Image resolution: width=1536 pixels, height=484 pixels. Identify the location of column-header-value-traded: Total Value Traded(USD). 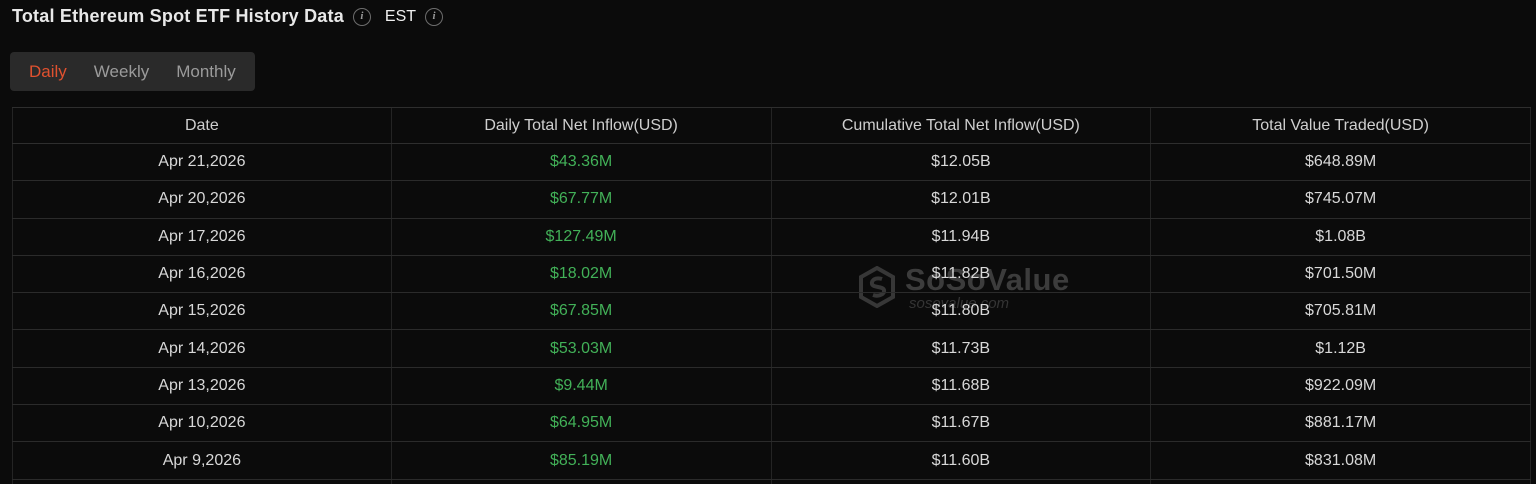
(1341, 125).